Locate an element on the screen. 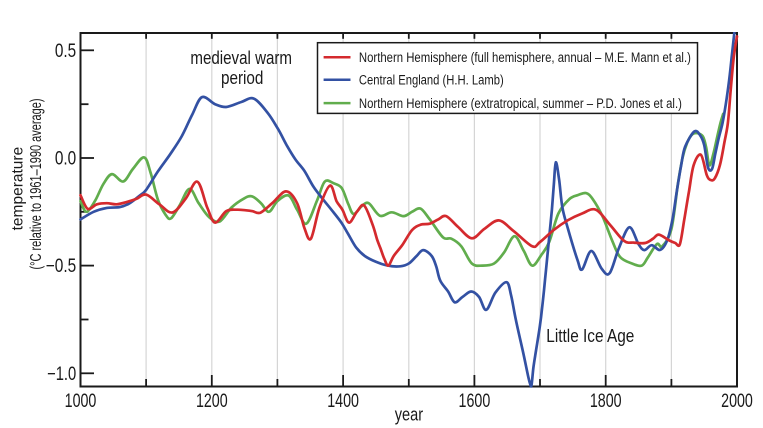  svg-text: 1800 is located at coordinates (606, 401).